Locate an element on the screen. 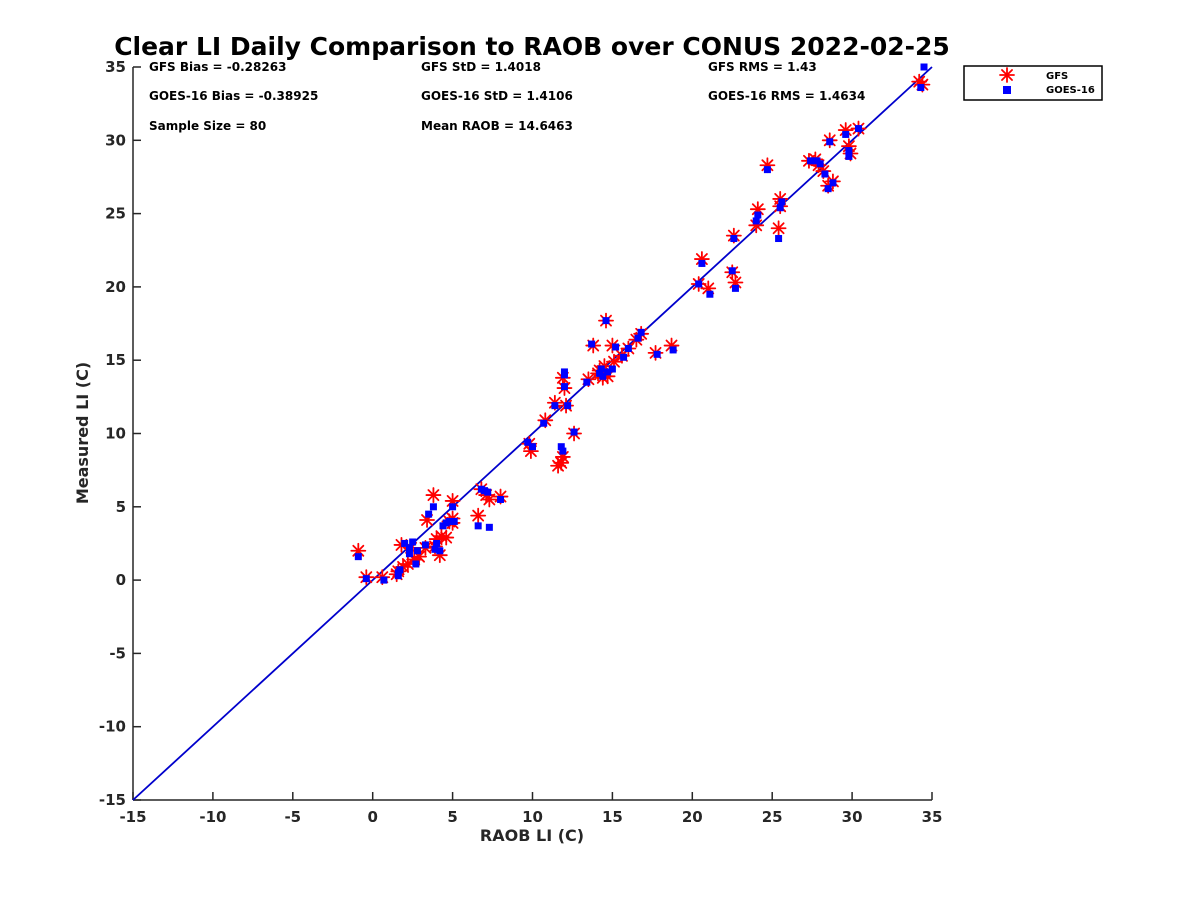  gfs-bias-text: GFS Bias = -0.28263 is located at coordinates (217, 67).